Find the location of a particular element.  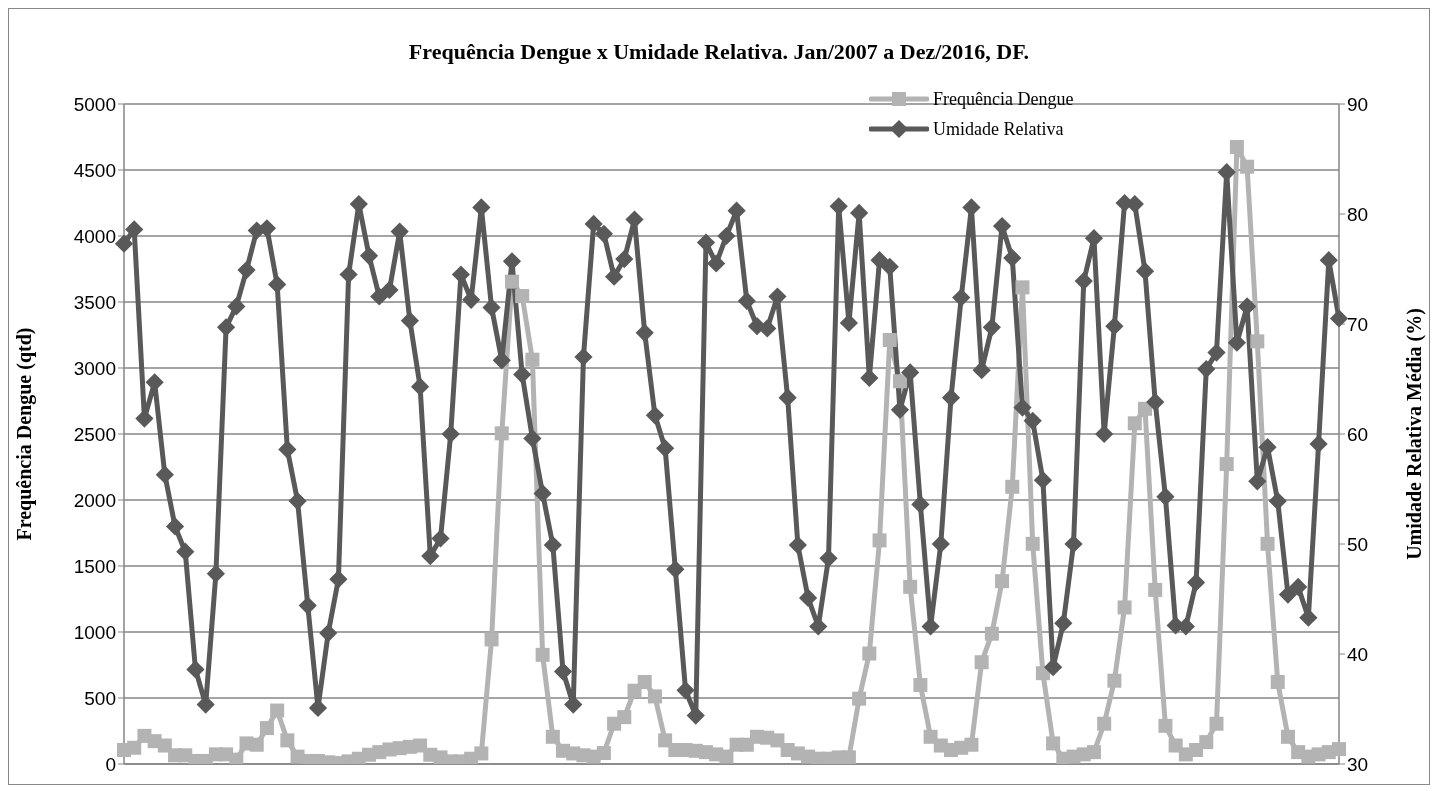

y2-tick-label: 40 is located at coordinates (1358, 654).